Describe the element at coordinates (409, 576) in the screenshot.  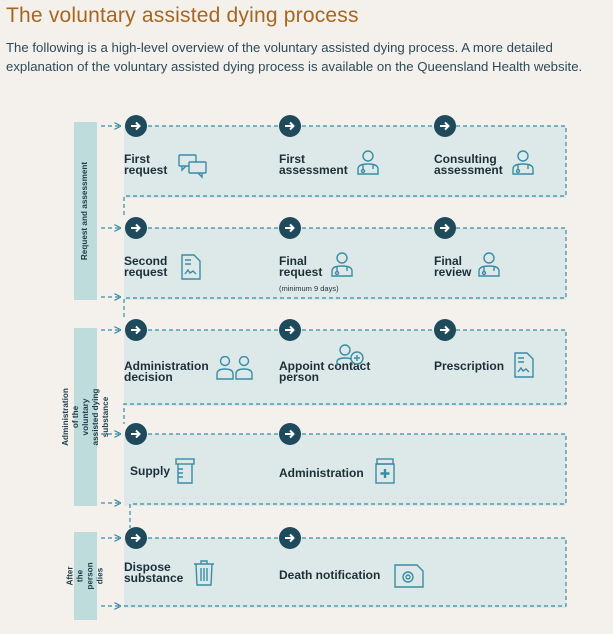
I see `certificate-icon` at that location.